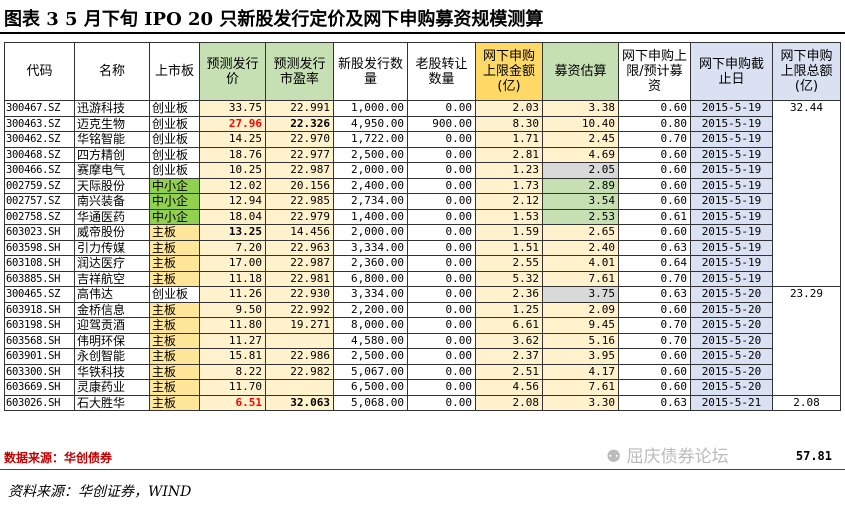 The width and height of the screenshot is (845, 506). What do you see at coordinates (806, 402) in the screenshot?
I see `cell-group-total: 2.08` at bounding box center [806, 402].